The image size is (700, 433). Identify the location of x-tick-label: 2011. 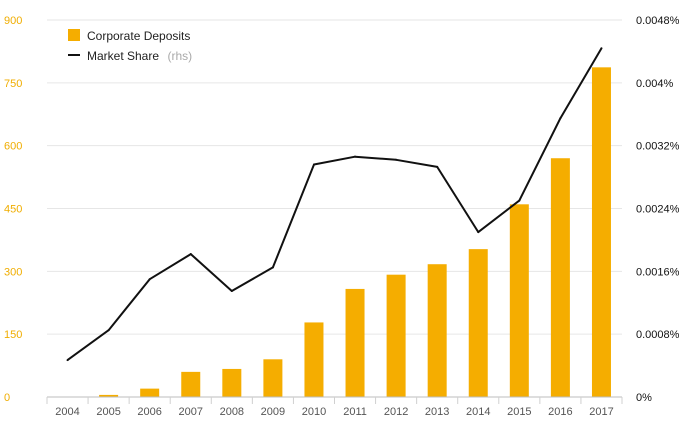
(355, 412).